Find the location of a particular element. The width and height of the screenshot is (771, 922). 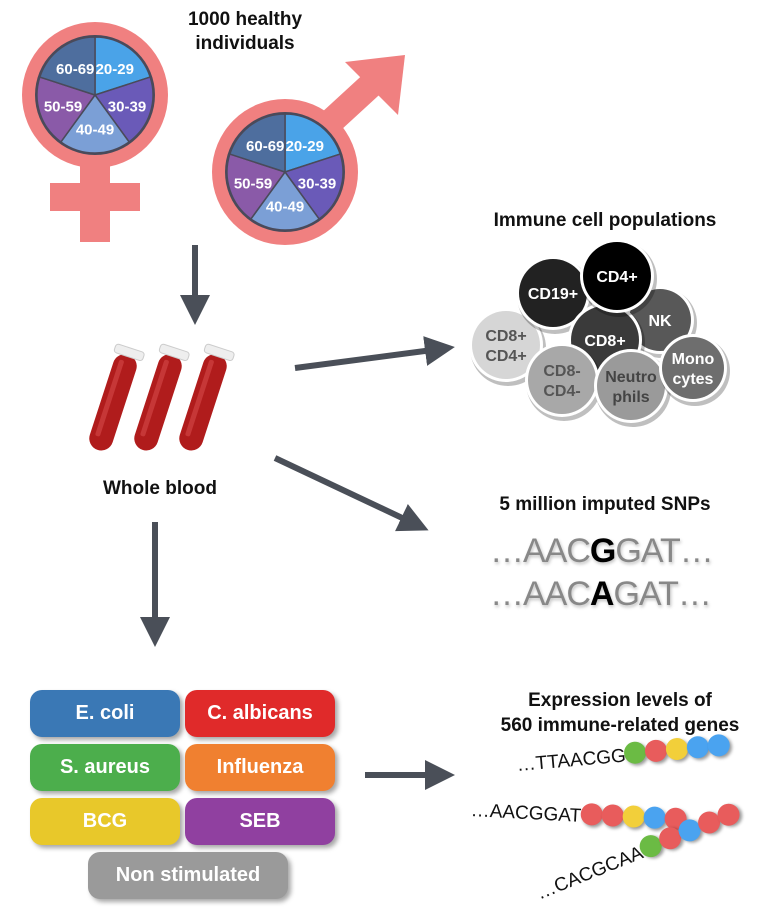

svg-text: NK is located at coordinates (660, 321).